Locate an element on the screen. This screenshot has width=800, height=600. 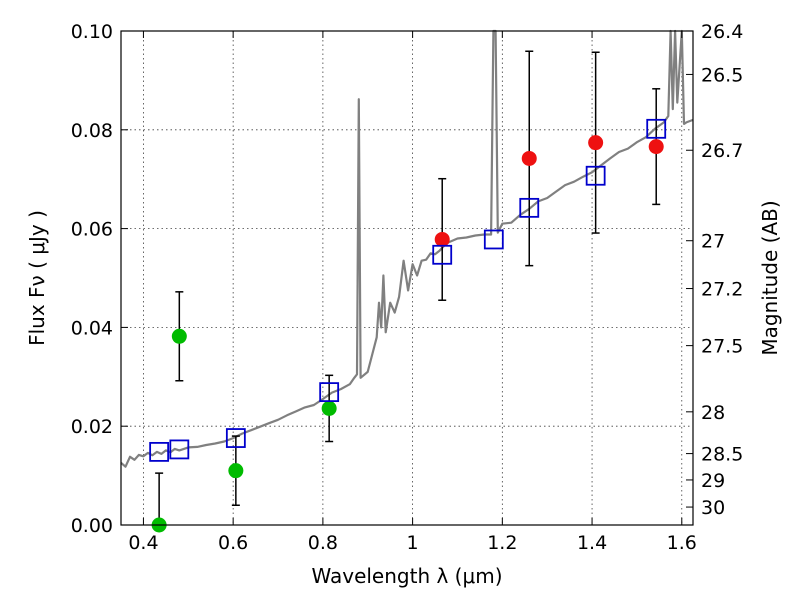
x-axis-title: Wavelength λ (μm) is located at coordinates (406, 576).